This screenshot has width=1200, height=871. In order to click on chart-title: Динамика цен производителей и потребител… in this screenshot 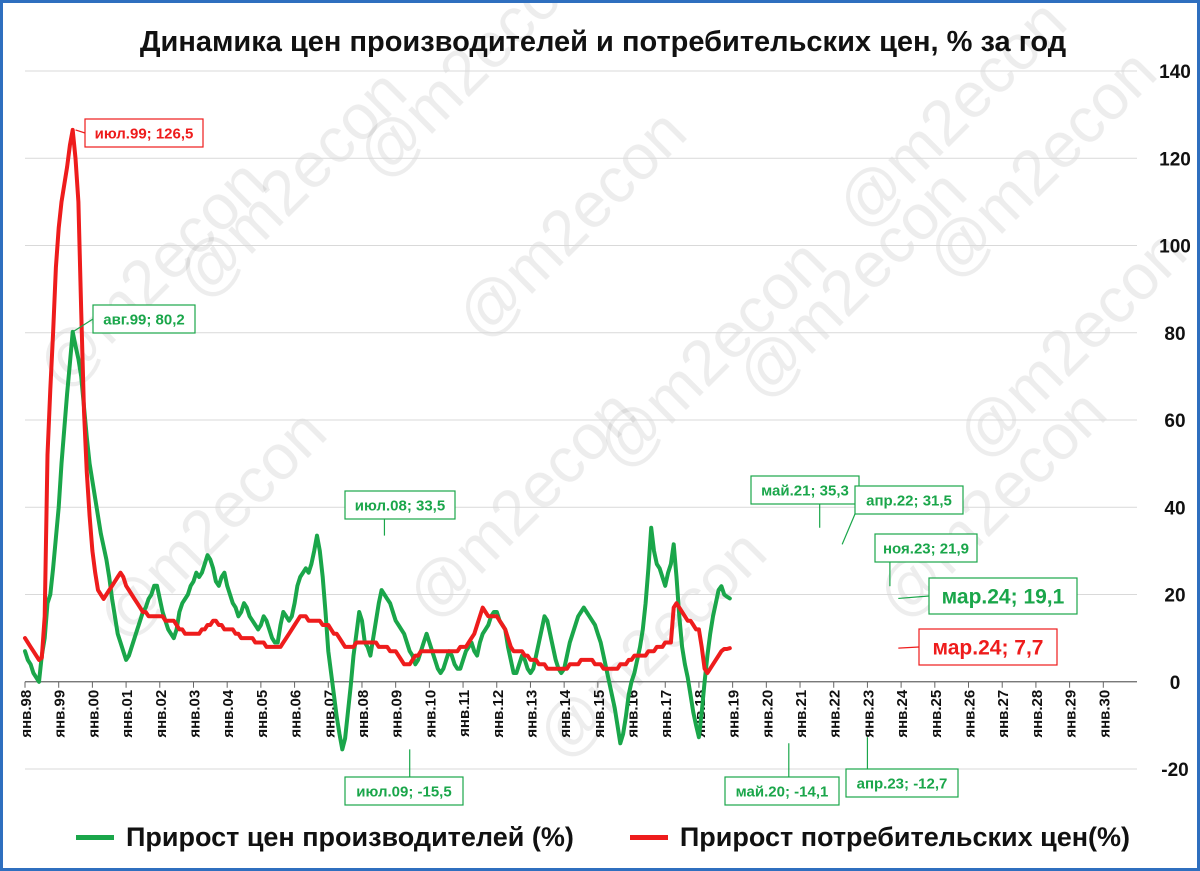, I will do `click(603, 42)`.